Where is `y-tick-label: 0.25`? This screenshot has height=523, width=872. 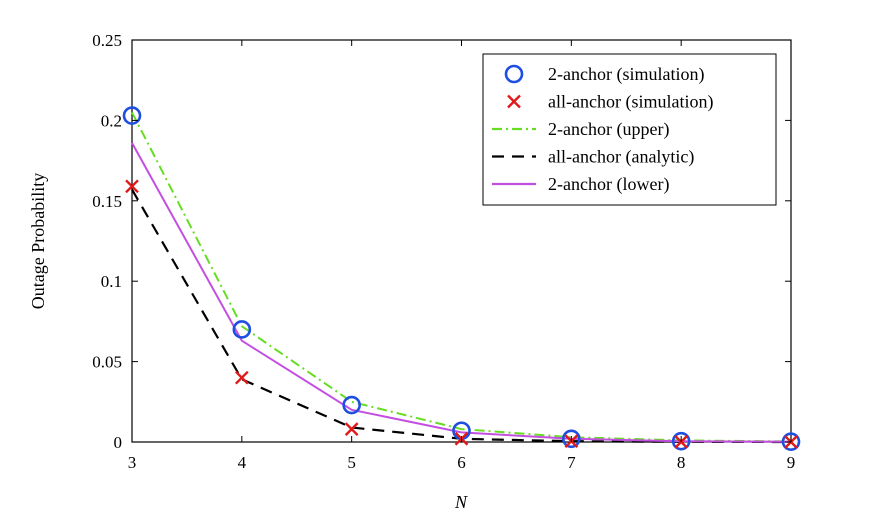 y-tick-label: 0.25 is located at coordinates (107, 40).